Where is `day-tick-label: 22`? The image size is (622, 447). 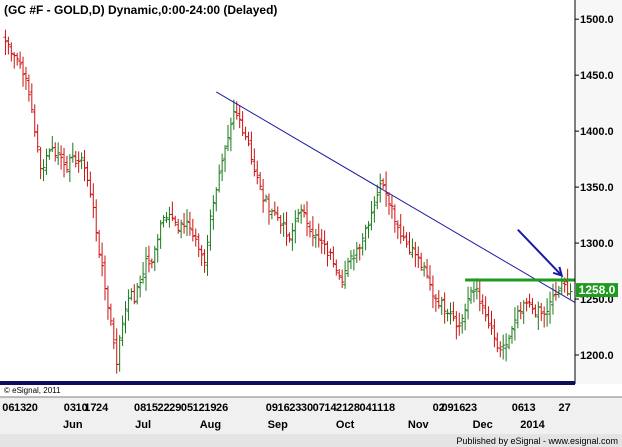 day-tick-label: 22 is located at coordinates (163, 408).